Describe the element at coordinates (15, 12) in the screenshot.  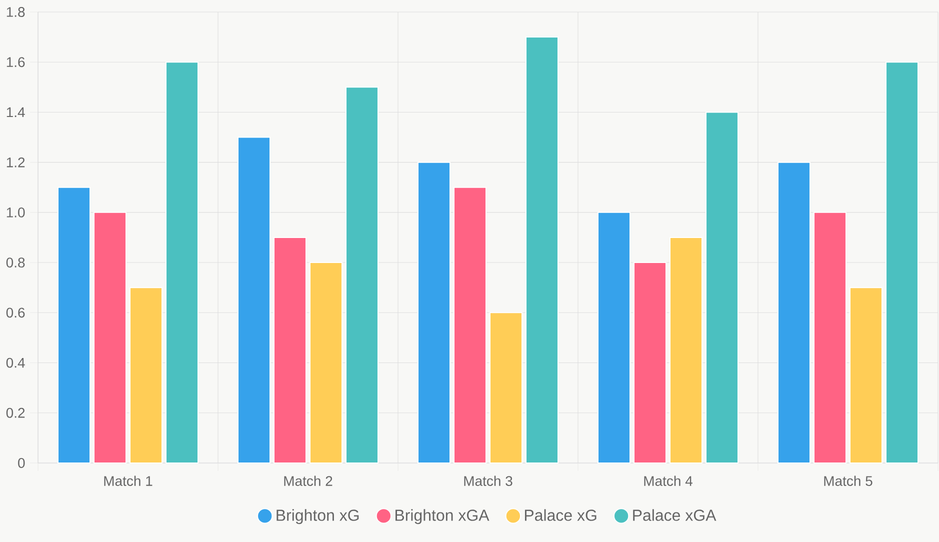
I see `y-tick-label: 1.8` at that location.